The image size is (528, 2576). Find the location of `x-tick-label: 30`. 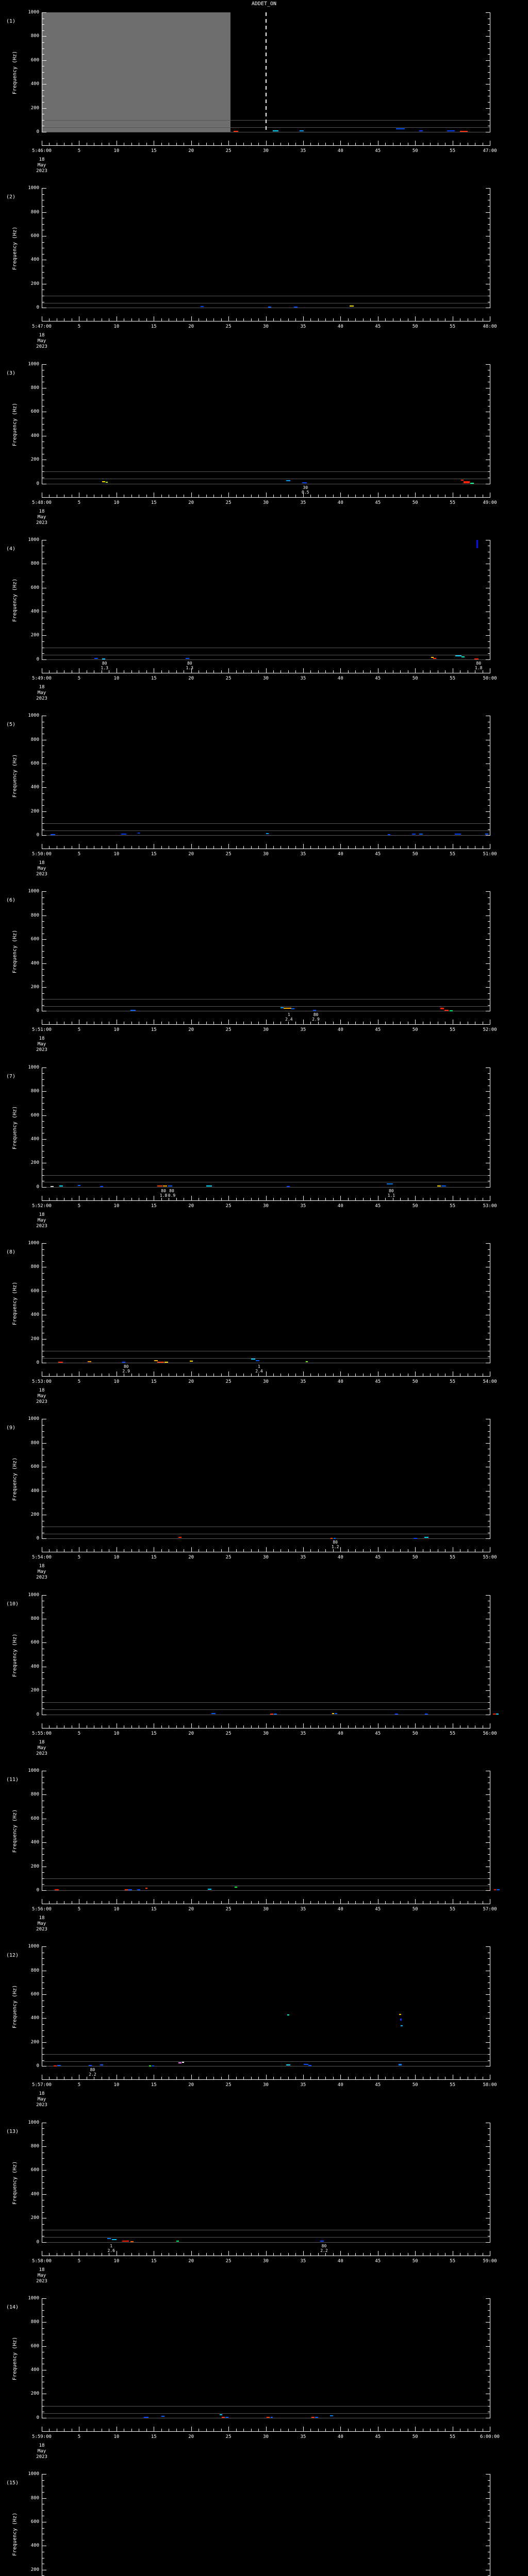

x-tick-label: 30 is located at coordinates (266, 502).